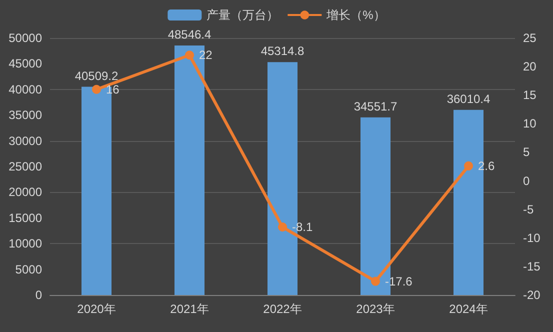 The height and width of the screenshot is (332, 553). I want to click on x-tick-label: 2022年, so click(282, 309).